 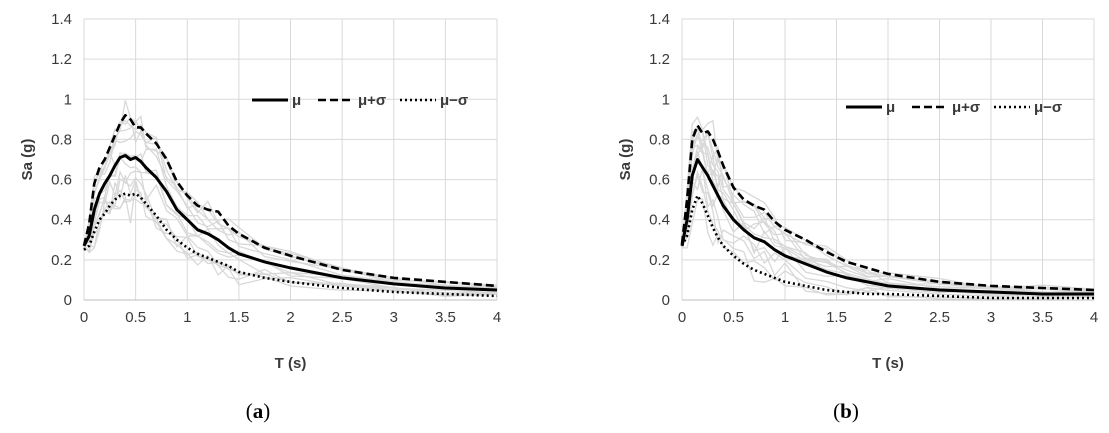 I want to click on panel-caption: (a), so click(x=258, y=411).